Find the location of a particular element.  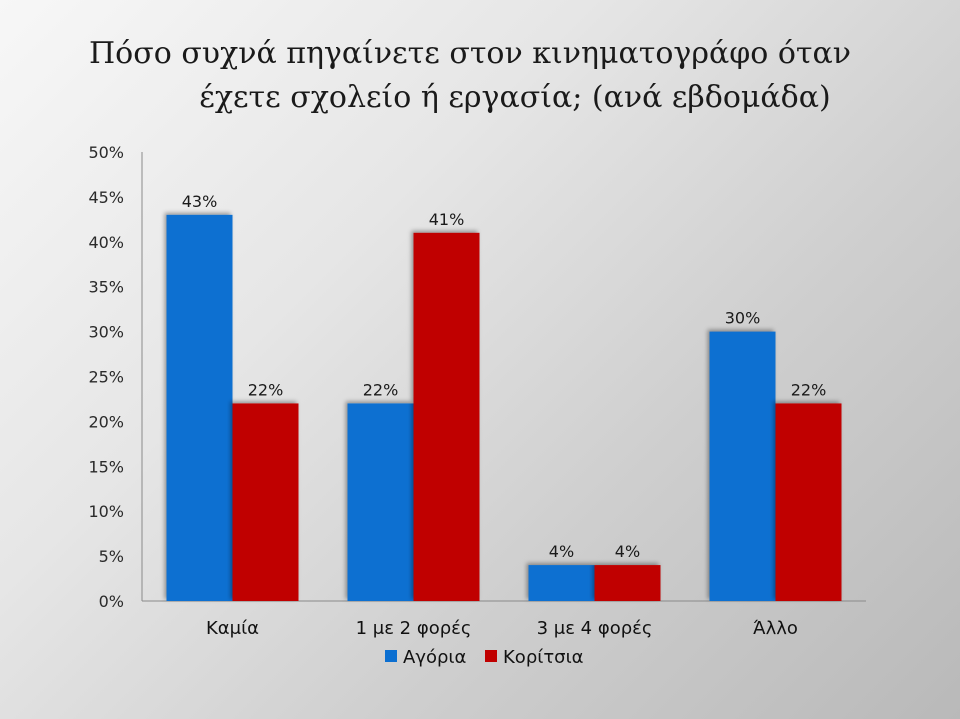

y-tick-label: 10% is located at coordinates (106, 511).